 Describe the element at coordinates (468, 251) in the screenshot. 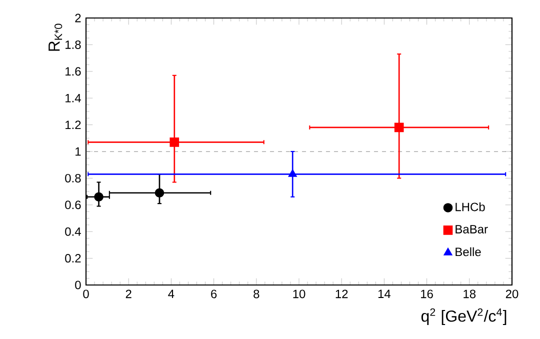

I see `legend-label: Belle` at that location.